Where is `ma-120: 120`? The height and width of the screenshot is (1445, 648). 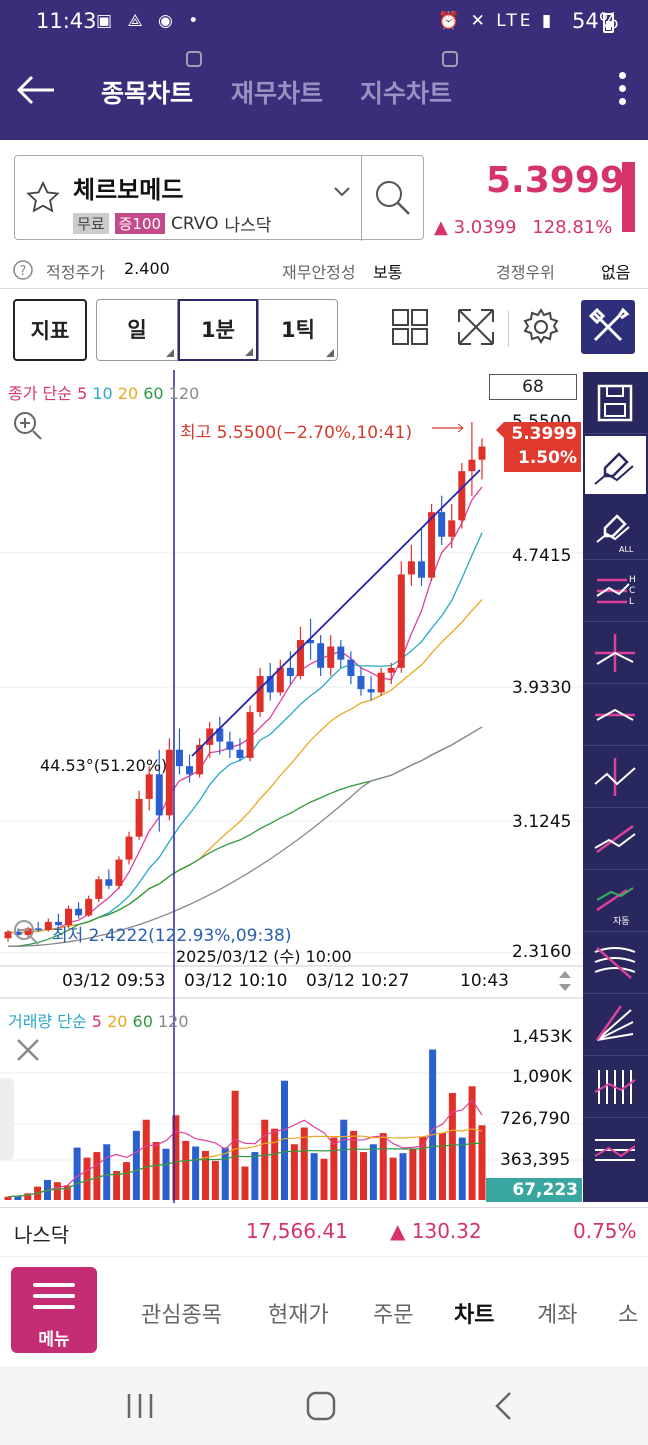
ma-120: 120 is located at coordinates (184, 393).